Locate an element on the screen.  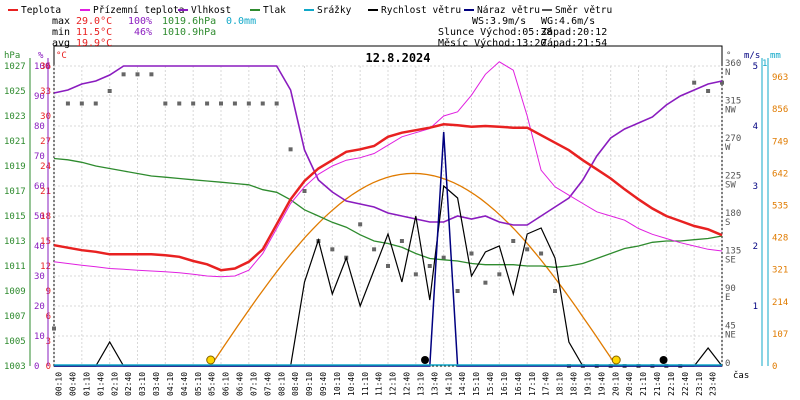
time-tick-label: 01:40 is located at coordinates (100, 384).